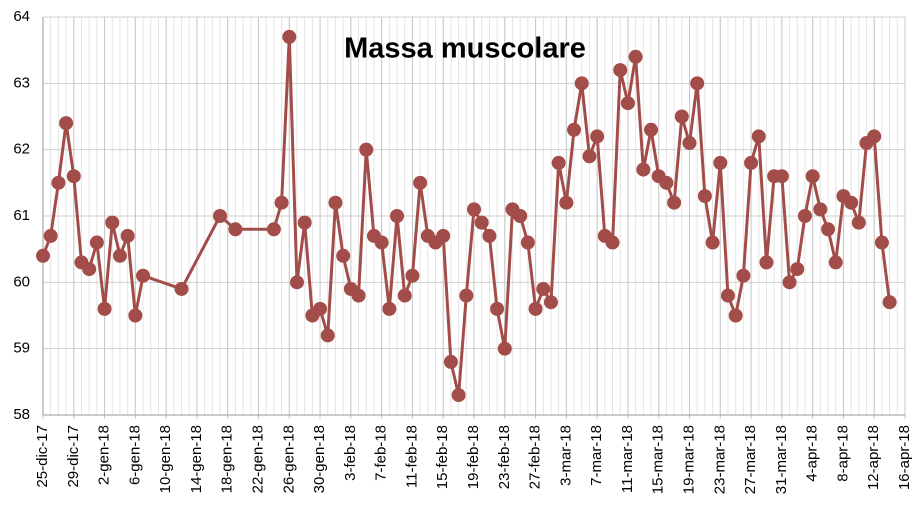 The height and width of the screenshot is (522, 919). I want to click on x-tick-label: 7-mar-18, so click(596, 455).